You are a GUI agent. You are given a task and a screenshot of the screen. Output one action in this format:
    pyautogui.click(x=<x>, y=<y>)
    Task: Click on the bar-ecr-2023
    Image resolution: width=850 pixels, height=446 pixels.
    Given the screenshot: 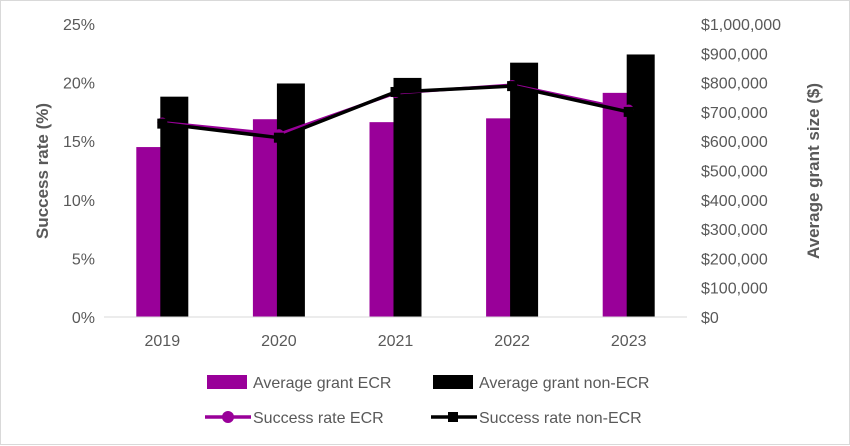 What is the action you would take?
    pyautogui.click(x=616, y=204)
    